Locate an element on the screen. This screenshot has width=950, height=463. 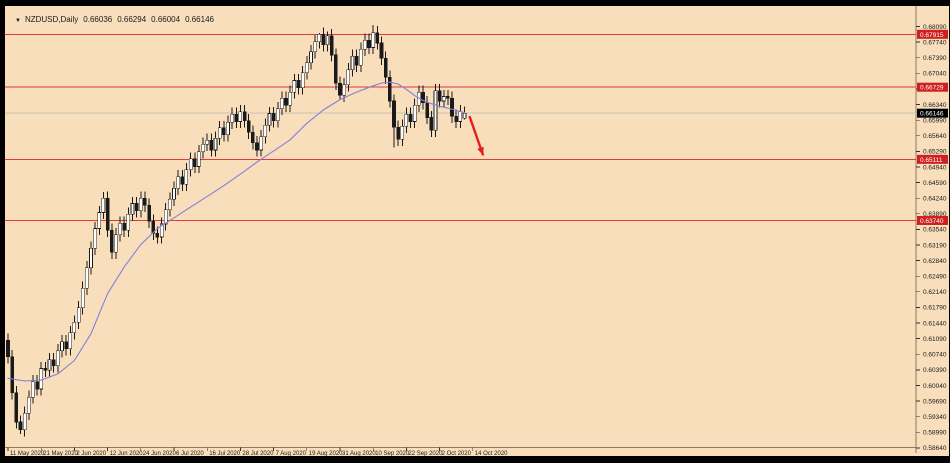
price-tick-label: 0.66340 is located at coordinates (935, 105).